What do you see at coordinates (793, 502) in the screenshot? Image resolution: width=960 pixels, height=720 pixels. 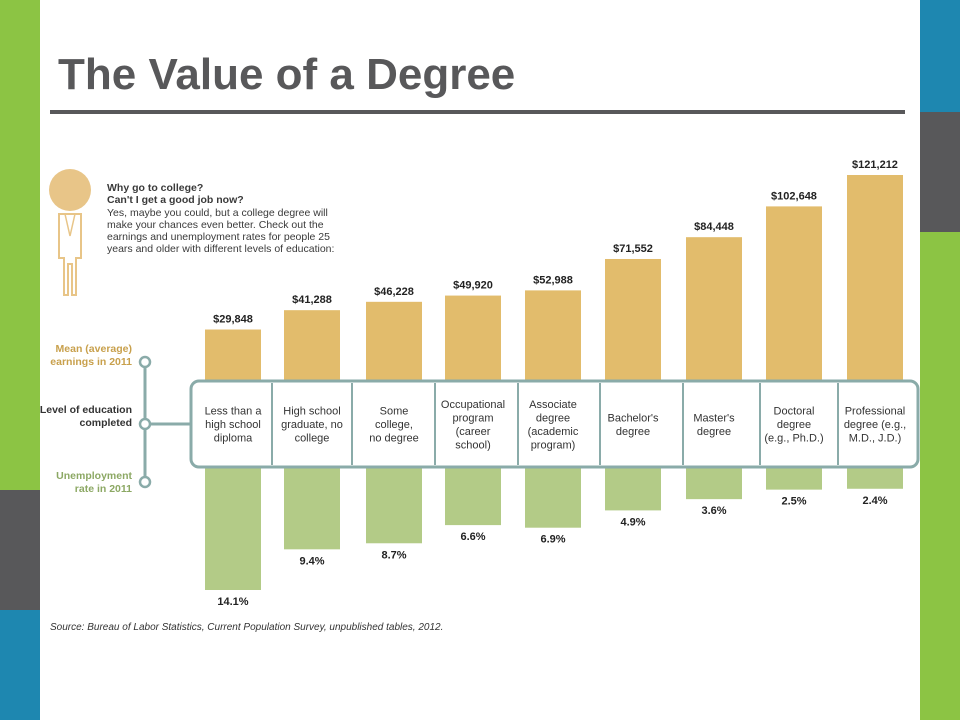 I see `unemployment-value-label-7: 2.5%` at bounding box center [793, 502].